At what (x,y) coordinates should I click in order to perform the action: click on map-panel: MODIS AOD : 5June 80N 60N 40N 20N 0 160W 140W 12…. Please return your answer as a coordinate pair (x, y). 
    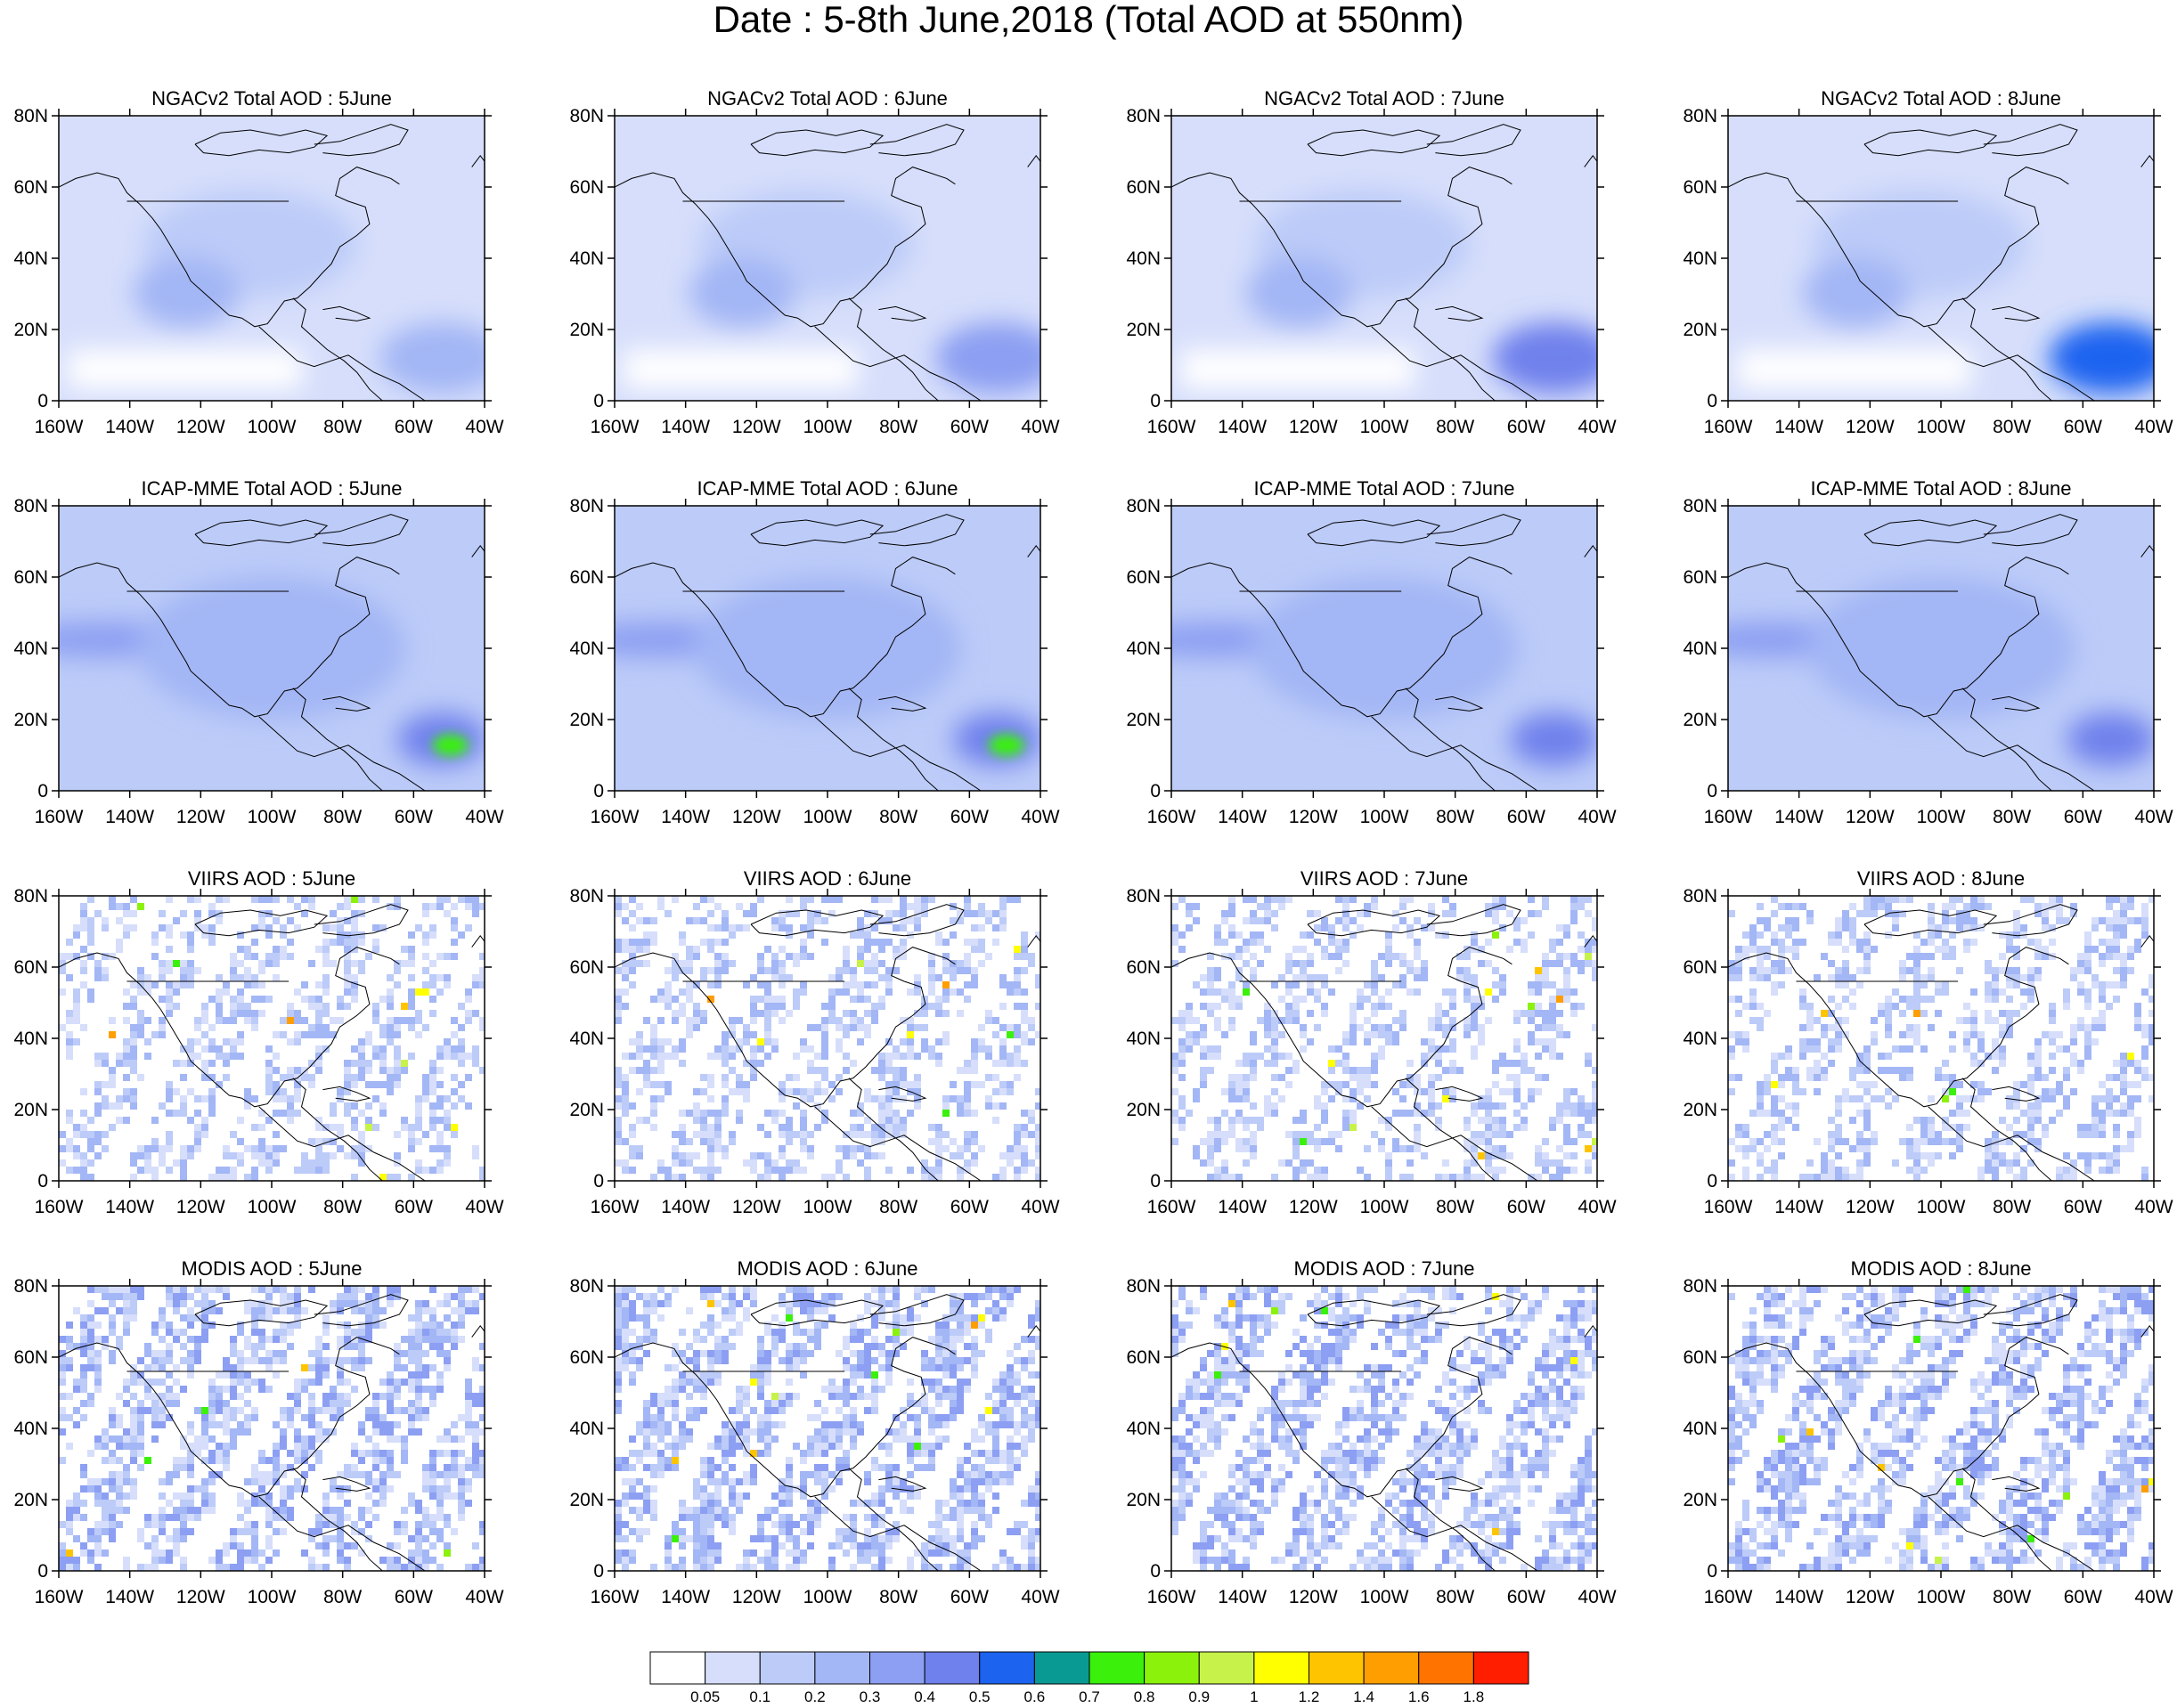
    Looking at the image, I should click on (258, 1432).